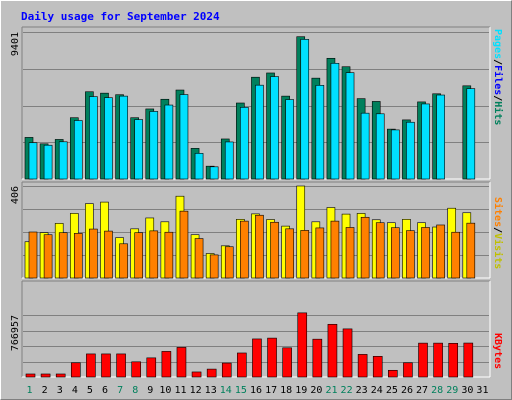  What do you see at coordinates (90, 390) in the screenshot?
I see `x-tick-label-day-5: 5` at bounding box center [90, 390].